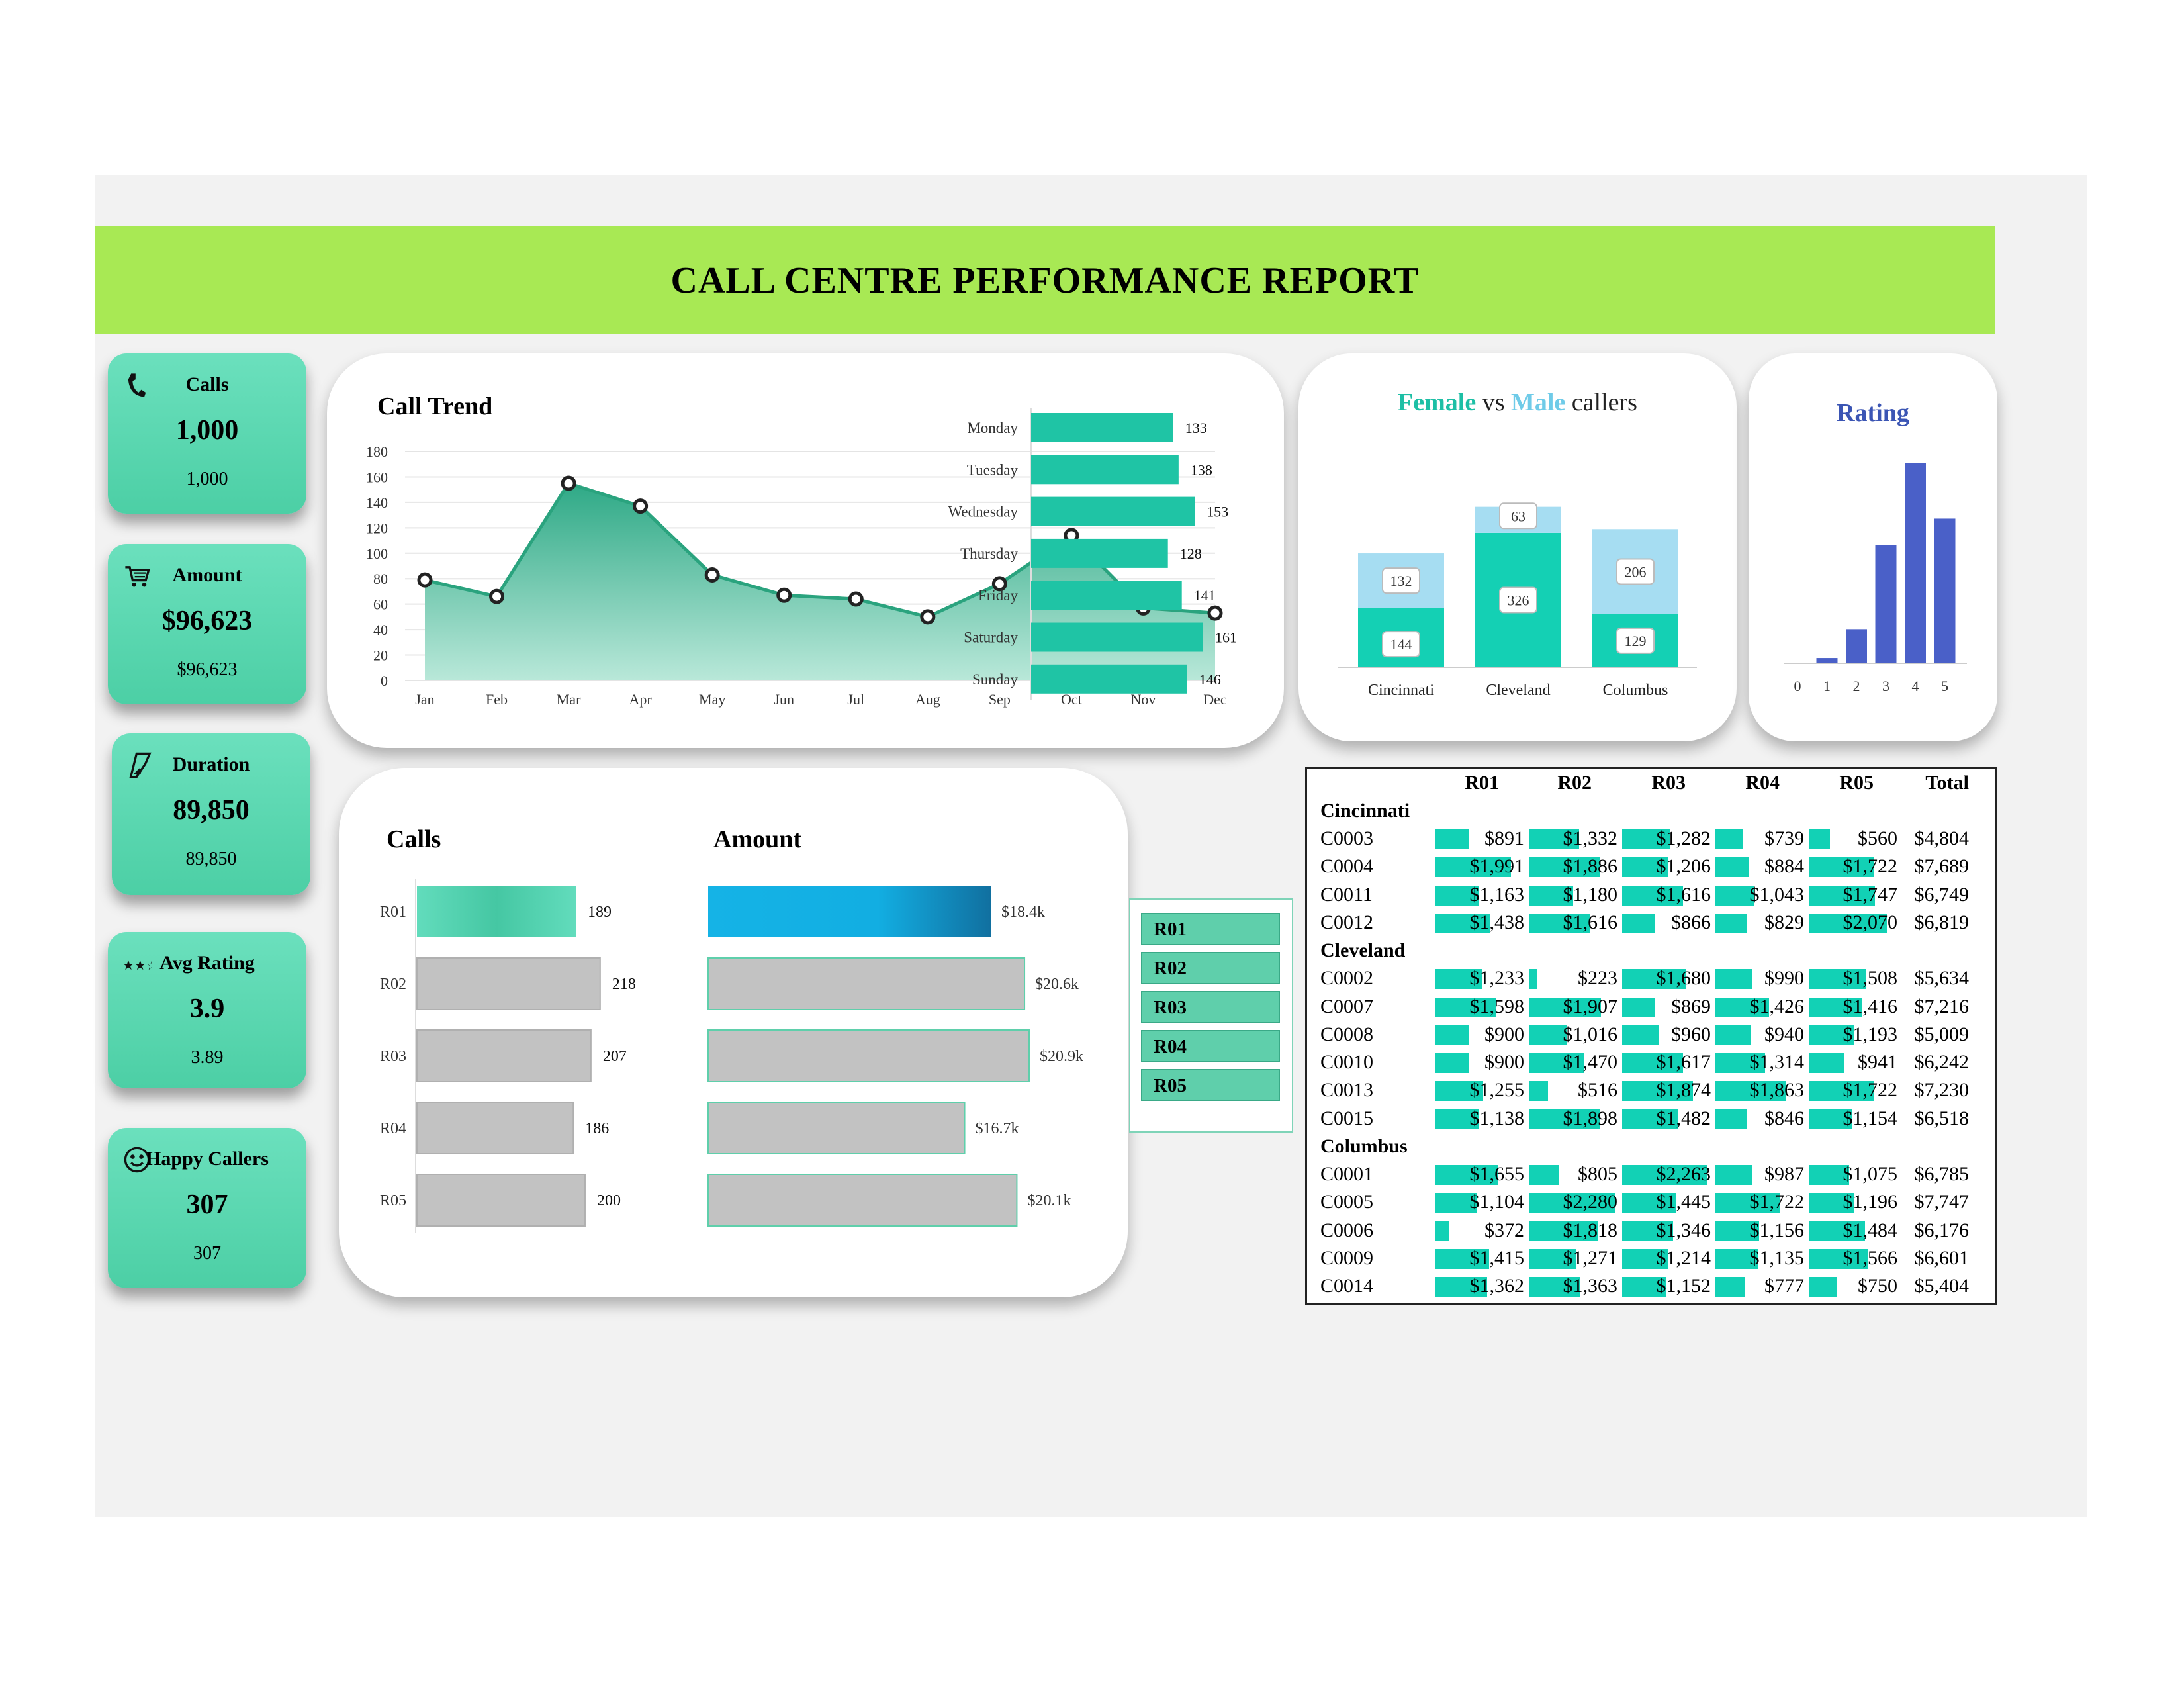 This screenshot has height=1688, width=2184. Describe the element at coordinates (1210, 929) in the screenshot. I see `slicer-item-r01: R01` at that location.